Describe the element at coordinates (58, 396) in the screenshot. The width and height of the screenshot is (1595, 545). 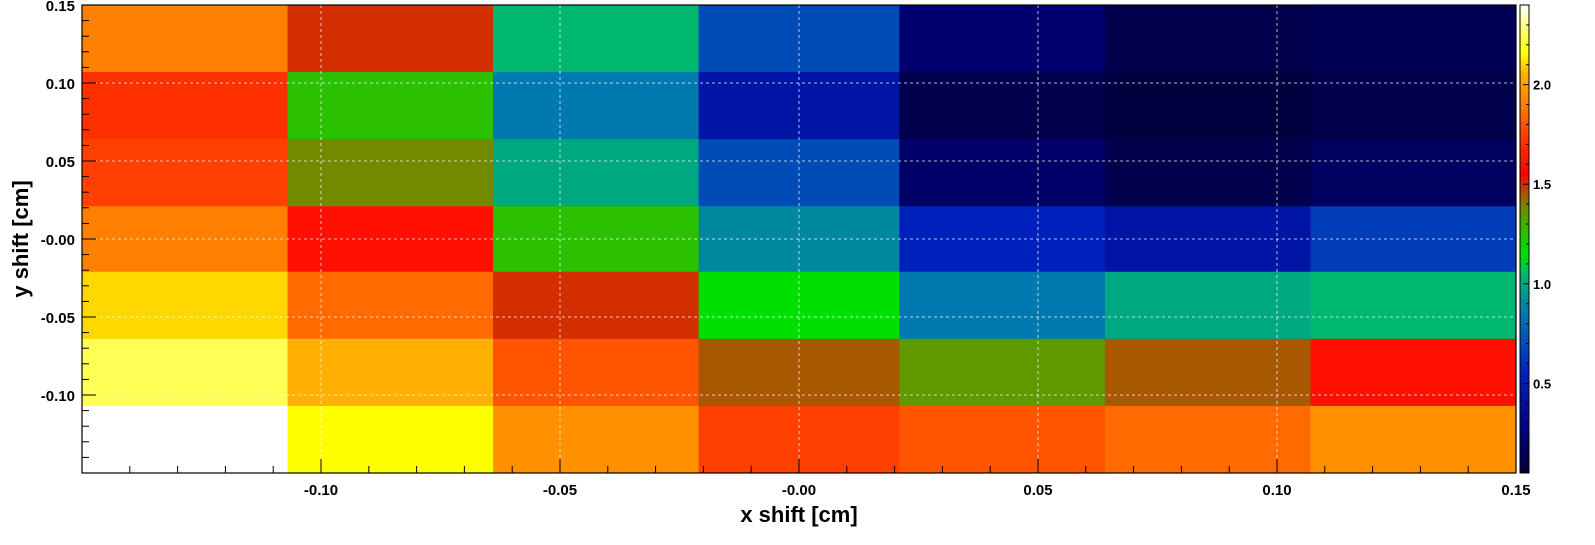
I see `y-tick-label: -0.10` at that location.